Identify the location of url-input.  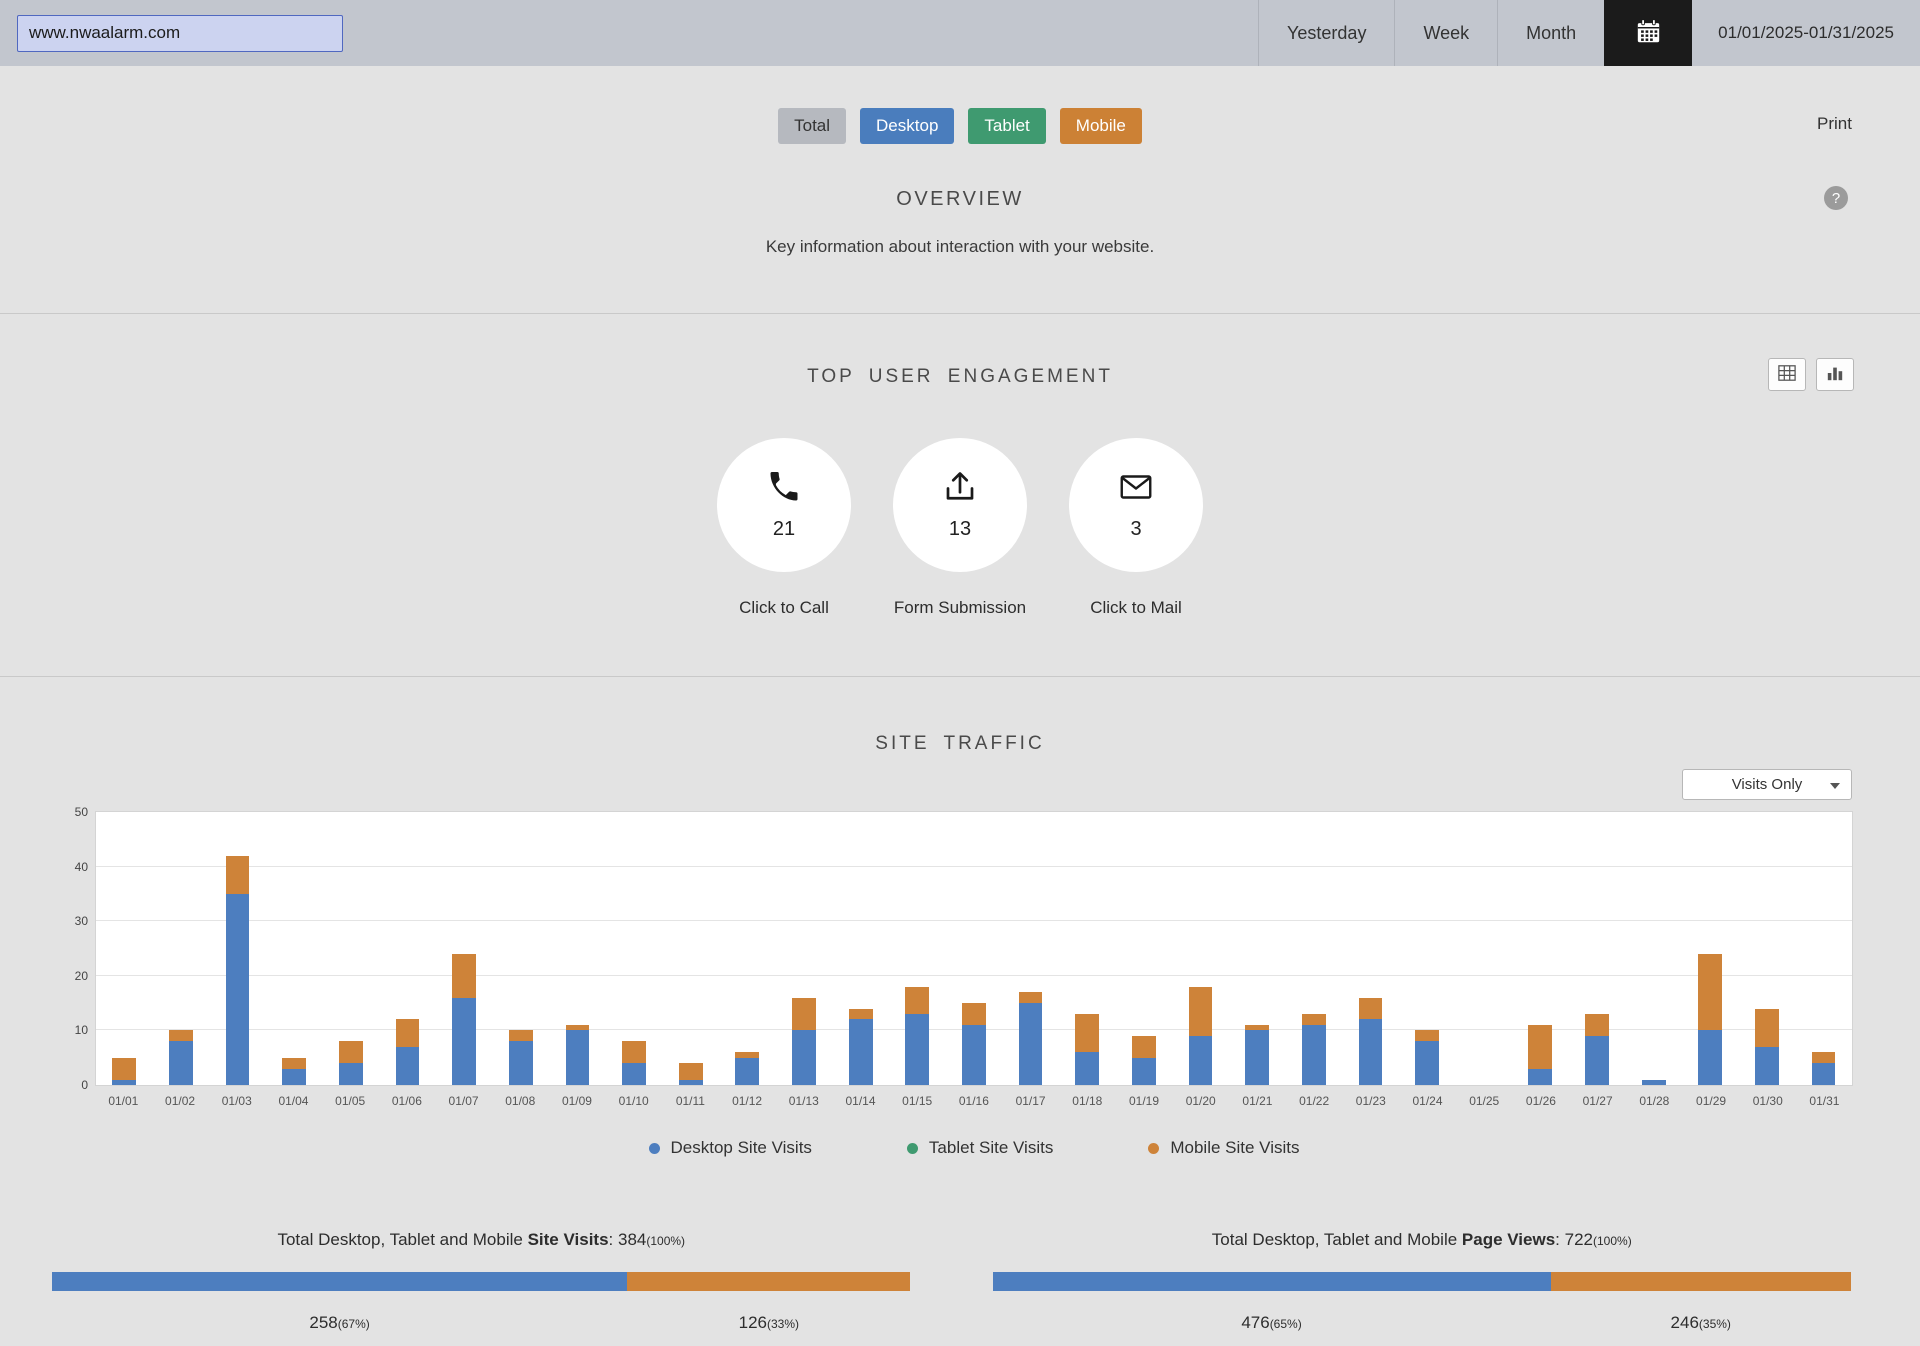
(180, 33).